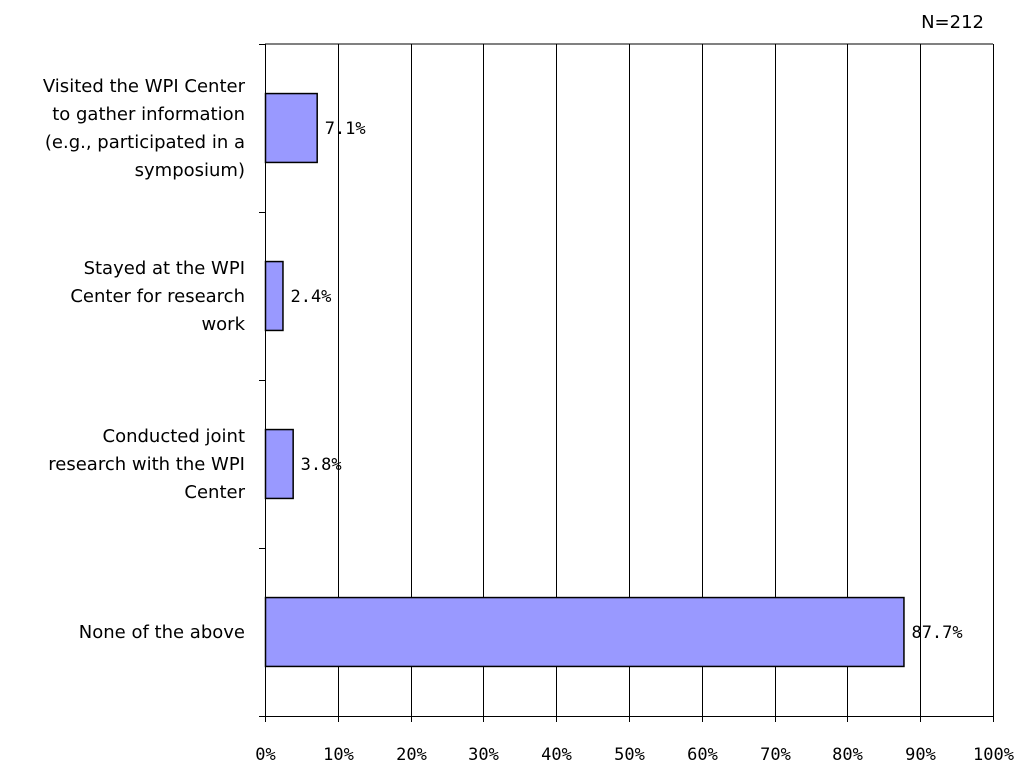 The height and width of the screenshot is (769, 1024). Describe the element at coordinates (702, 755) in the screenshot. I see `x-tick-label: 60%` at that location.